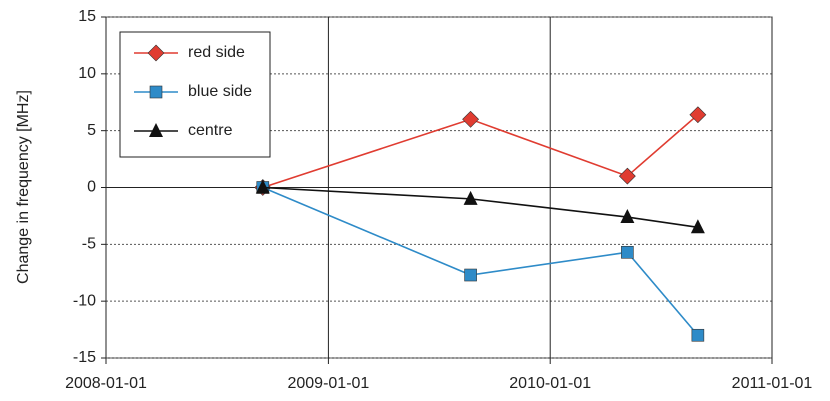  I want to click on y-tick-label: 0, so click(91, 187).